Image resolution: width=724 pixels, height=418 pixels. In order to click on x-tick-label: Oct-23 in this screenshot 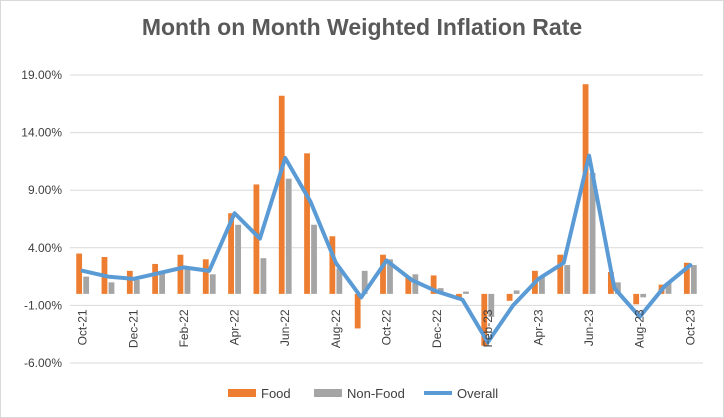, I will do `click(690, 327)`.